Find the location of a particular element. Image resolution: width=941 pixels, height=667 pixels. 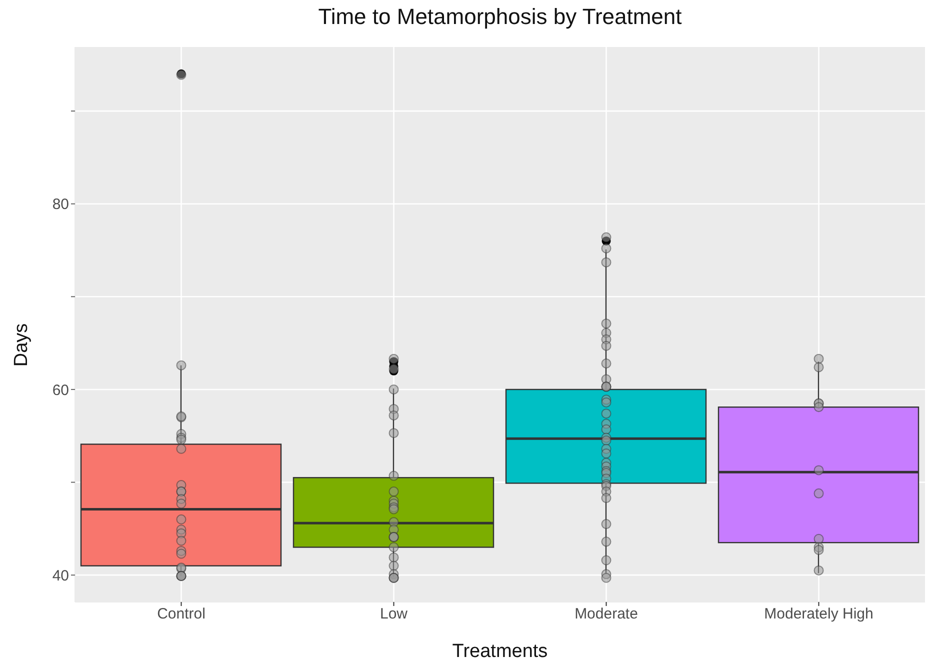

y-axis-title: Days is located at coordinates (22, 345).